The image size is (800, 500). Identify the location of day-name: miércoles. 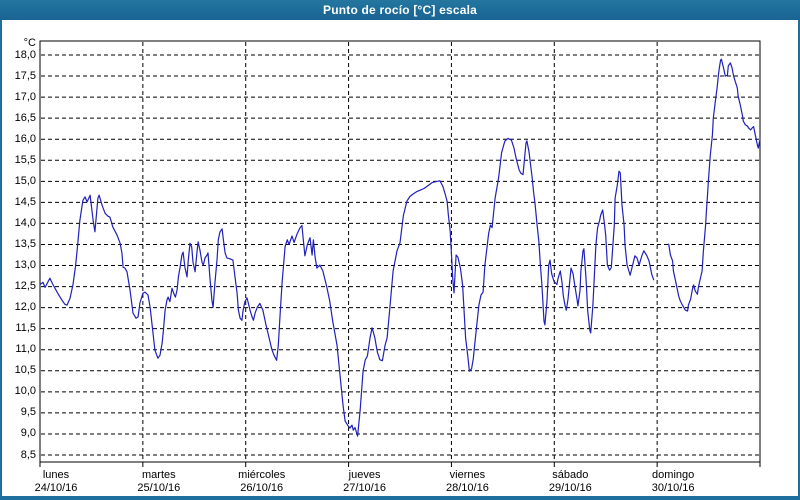
(262, 475).